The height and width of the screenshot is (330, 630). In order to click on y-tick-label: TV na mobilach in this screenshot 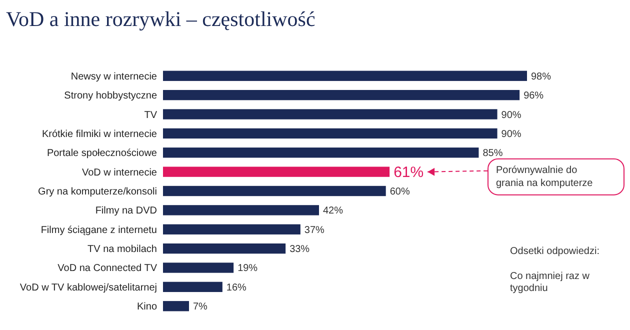, I will do `click(122, 250)`.